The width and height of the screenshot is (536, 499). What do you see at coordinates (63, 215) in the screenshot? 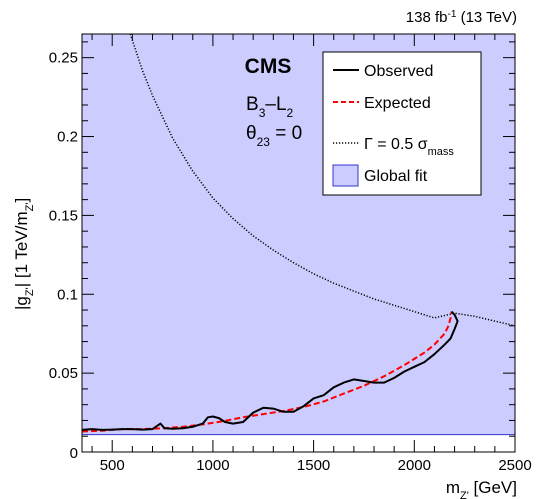
I see `y-tick-label: 0.15` at bounding box center [63, 215].